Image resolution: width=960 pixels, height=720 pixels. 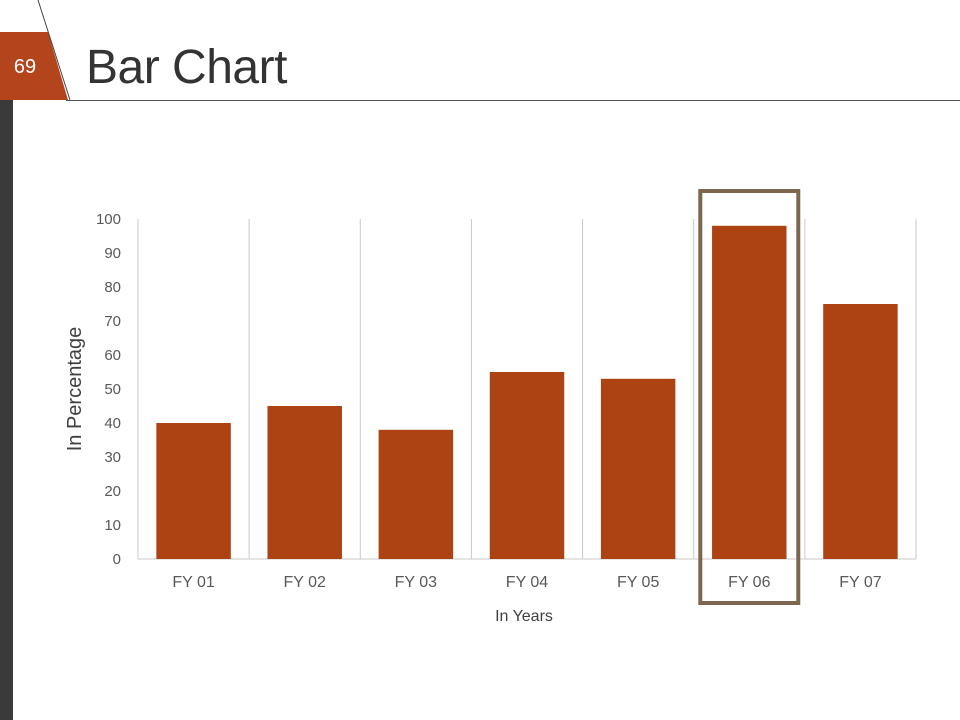 What do you see at coordinates (54, 50) in the screenshot?
I see `badge-slash-line` at bounding box center [54, 50].